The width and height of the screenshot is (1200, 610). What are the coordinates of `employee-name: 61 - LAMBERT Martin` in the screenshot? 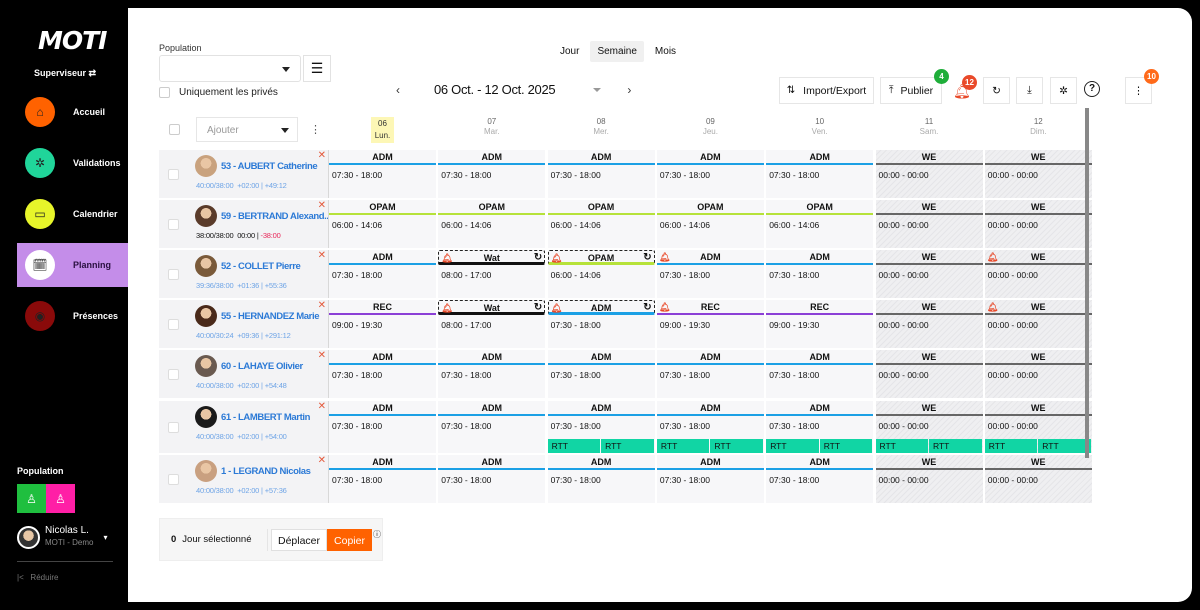 It's located at (265, 417).